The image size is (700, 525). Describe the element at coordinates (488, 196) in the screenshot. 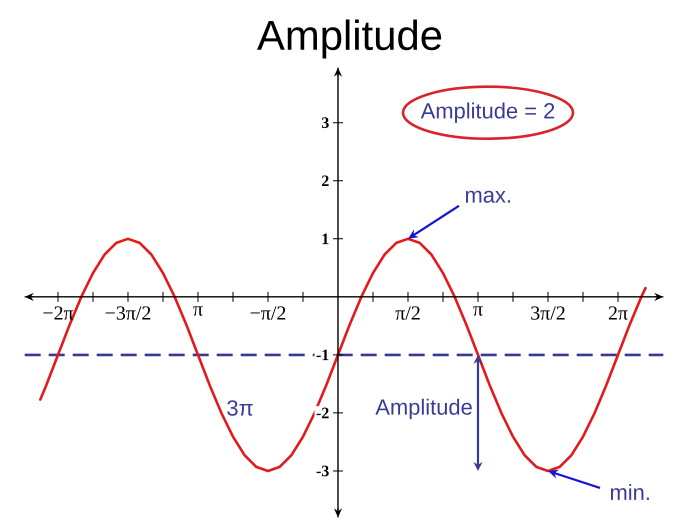

I see `annotation: max.` at that location.